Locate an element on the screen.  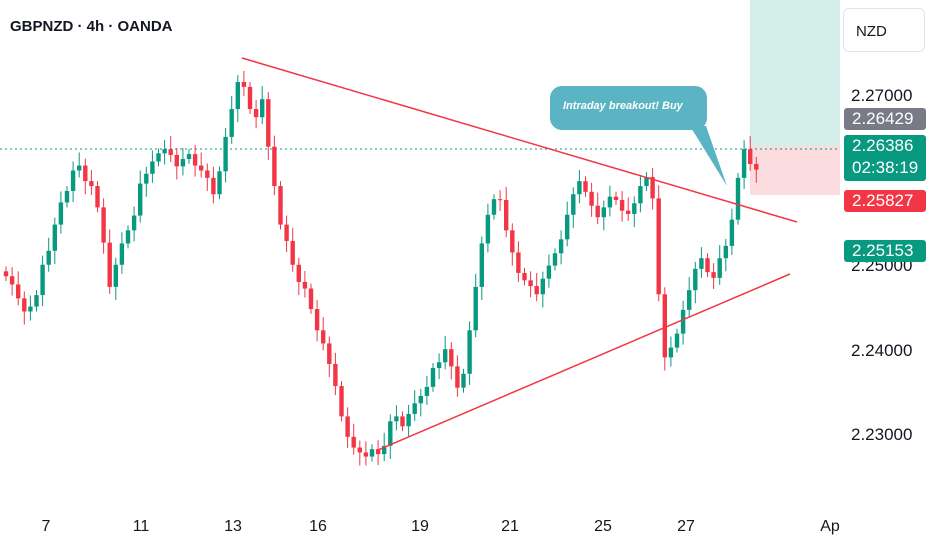
ascending-trendline is located at coordinates (584, 362).